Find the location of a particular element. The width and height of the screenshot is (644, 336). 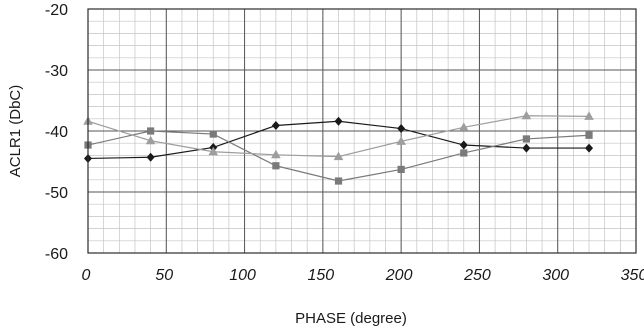

series-3-triangle is located at coordinates (338, 135).